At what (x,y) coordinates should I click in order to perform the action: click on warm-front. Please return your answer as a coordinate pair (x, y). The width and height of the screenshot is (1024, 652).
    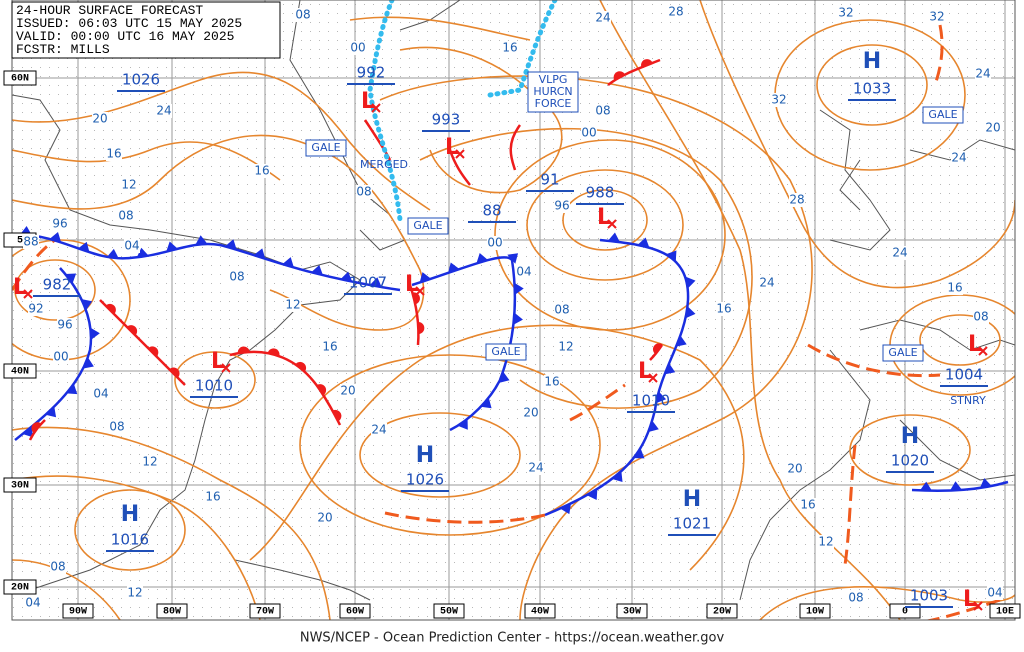
    Looking at the image, I should click on (634, 72).